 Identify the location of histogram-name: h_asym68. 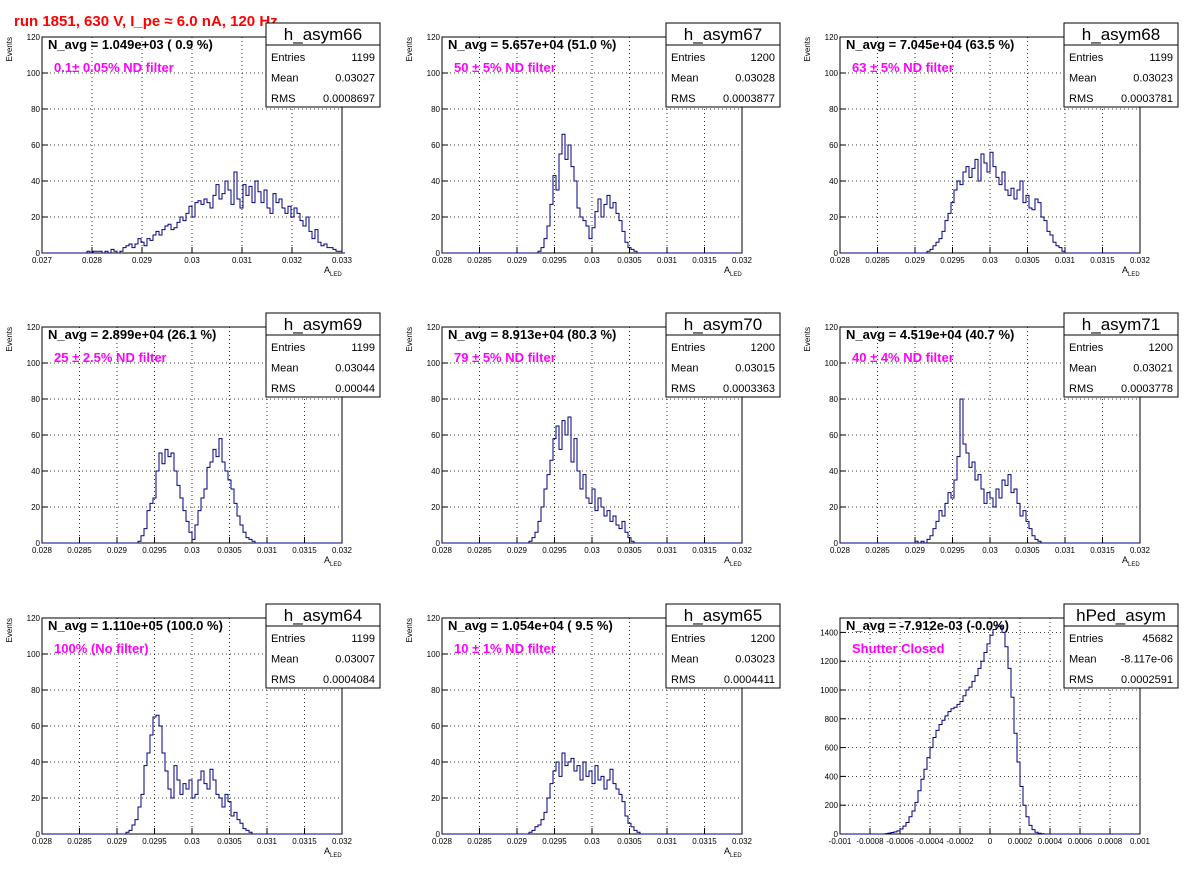
(1121, 34).